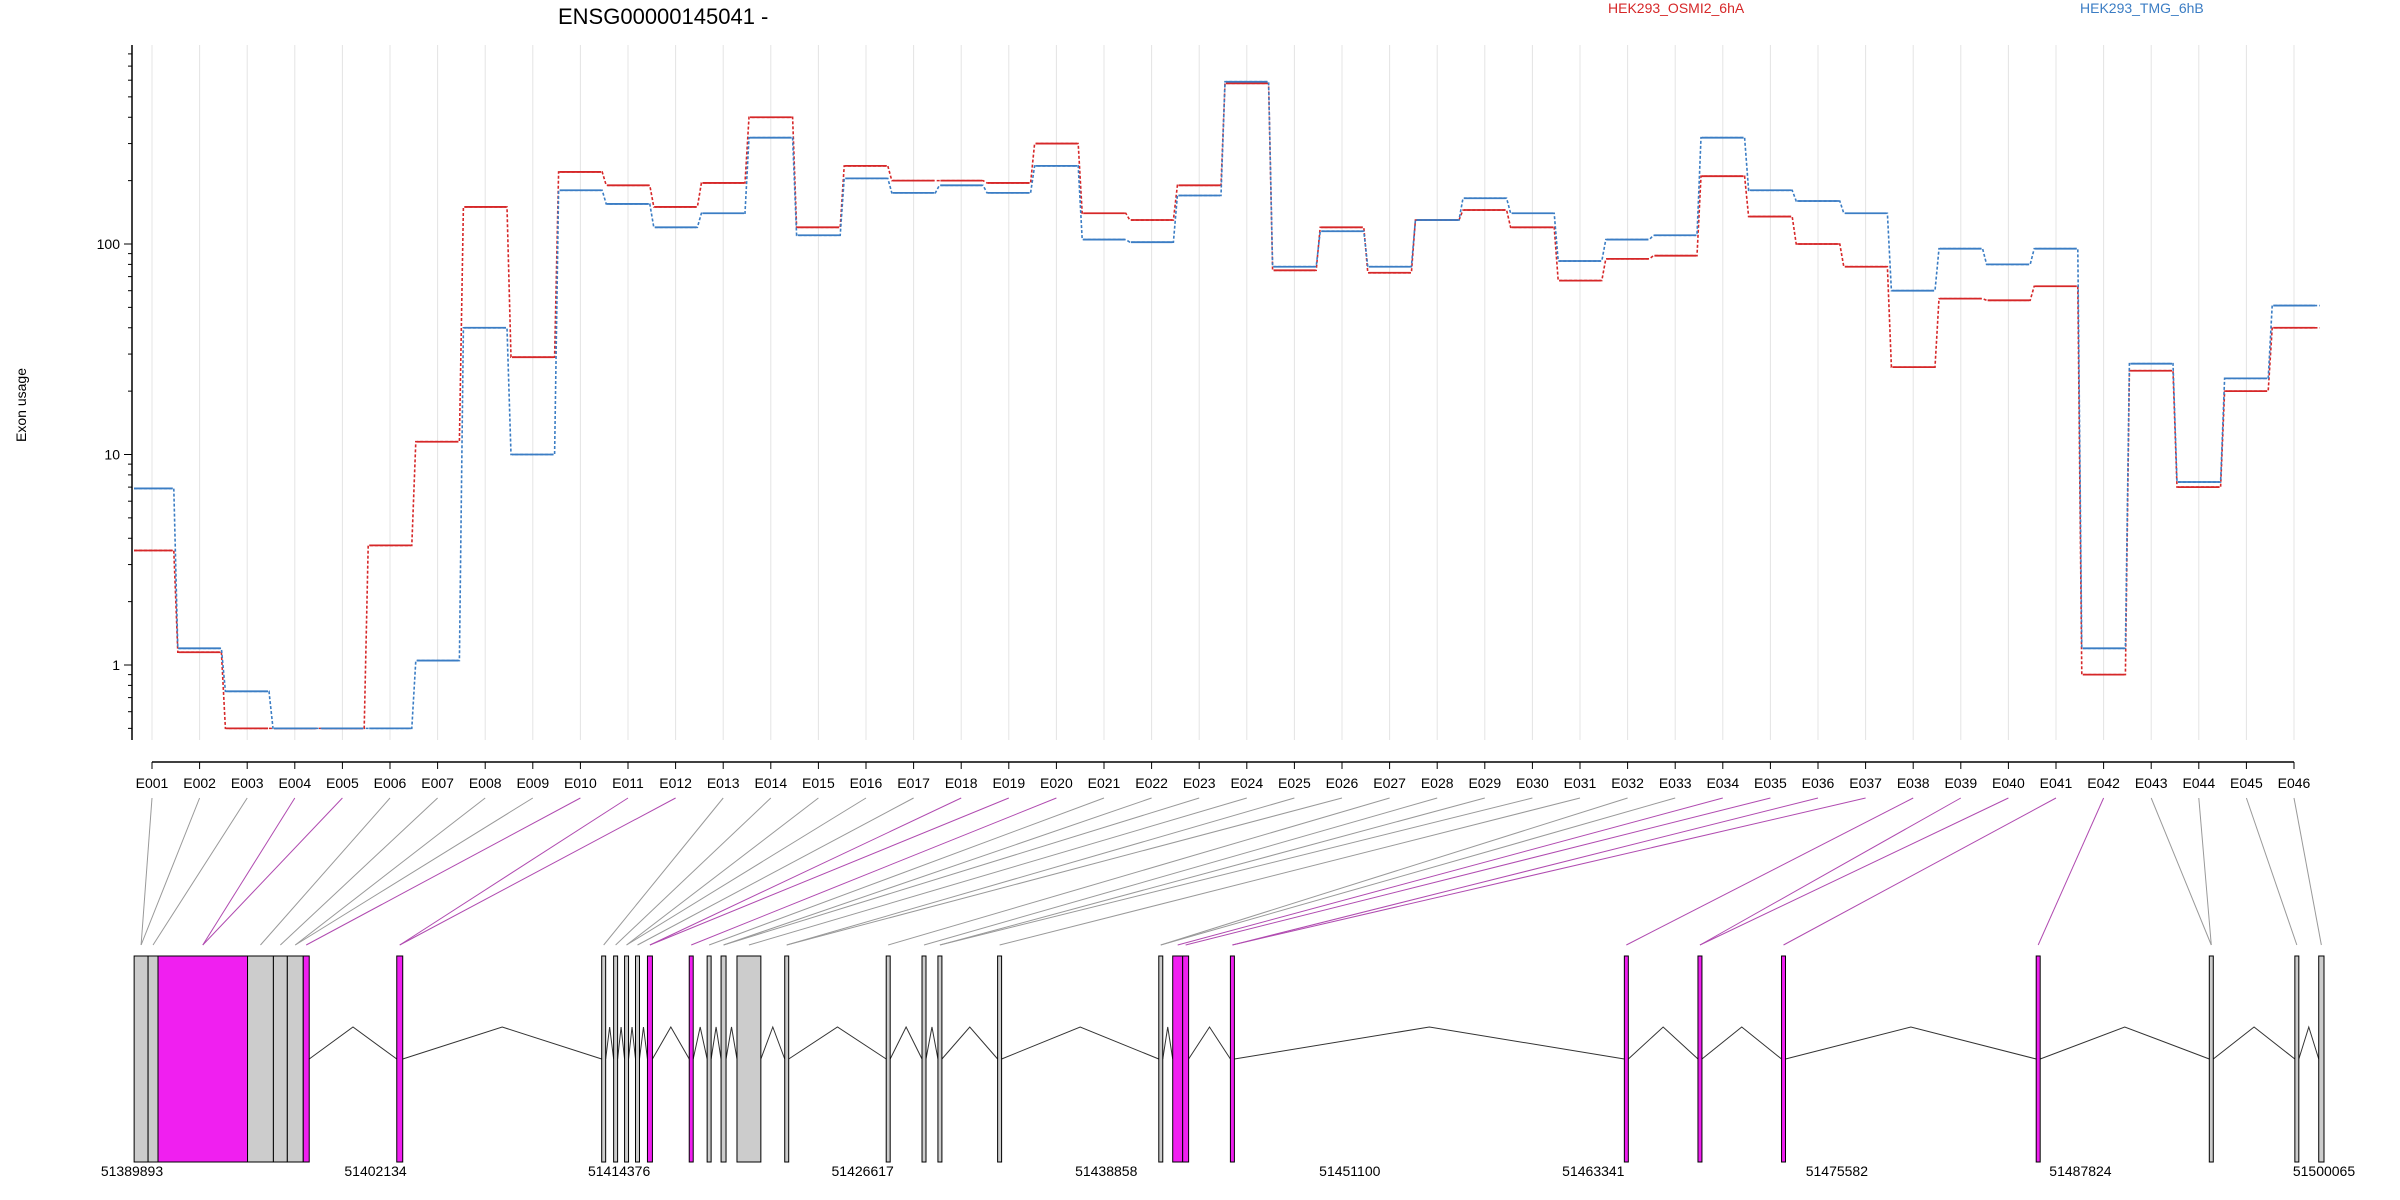 Image resolution: width=2400 pixels, height=1200 pixels. I want to click on genomic-tick-label: 51438858, so click(1106, 1171).